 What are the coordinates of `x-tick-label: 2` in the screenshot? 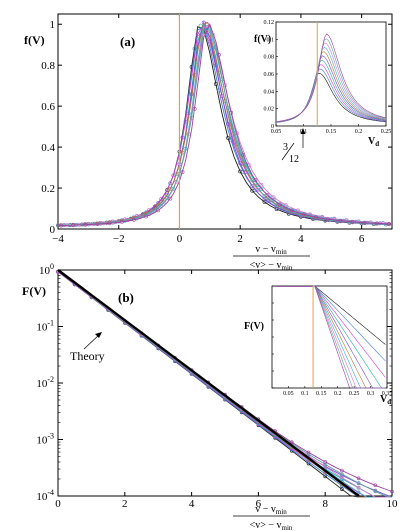 It's located at (125, 504).